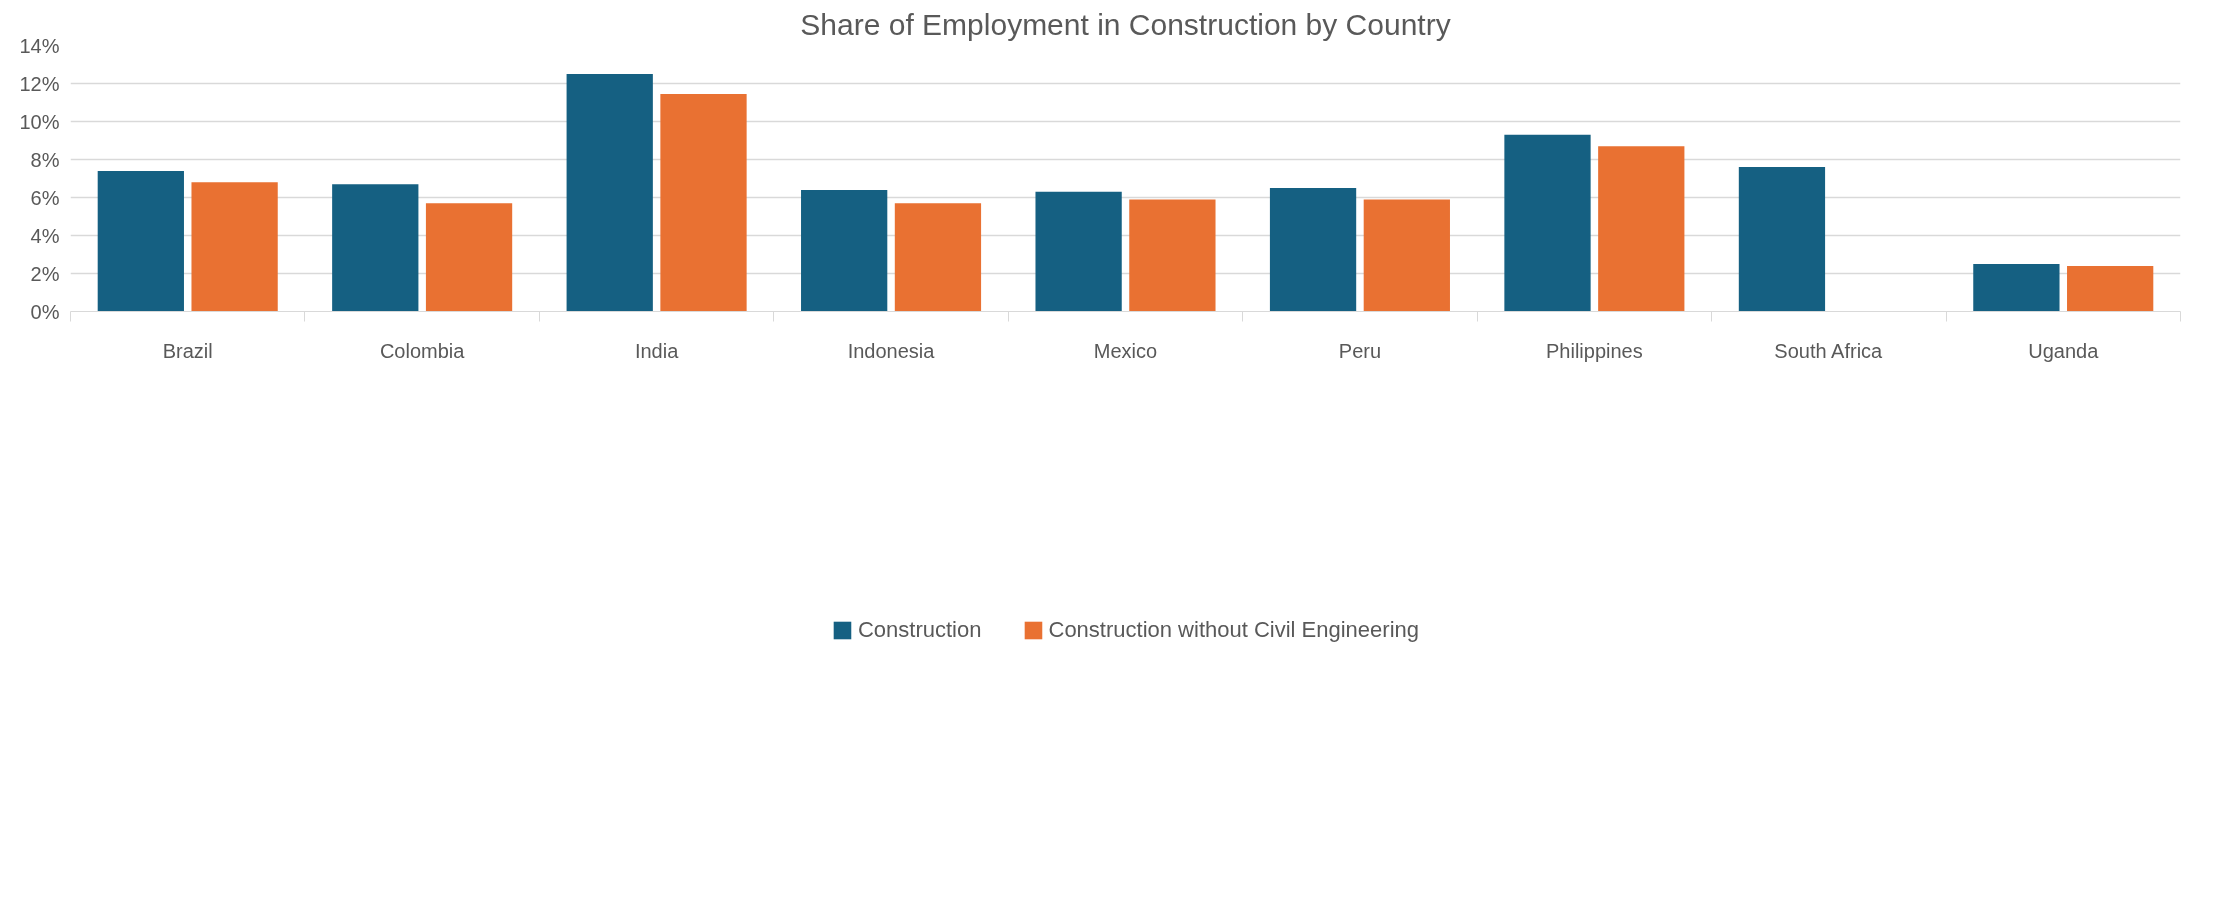 Image resolution: width=2234 pixels, height=904 pixels. I want to click on x-tick-label: Peru, so click(1360, 350).